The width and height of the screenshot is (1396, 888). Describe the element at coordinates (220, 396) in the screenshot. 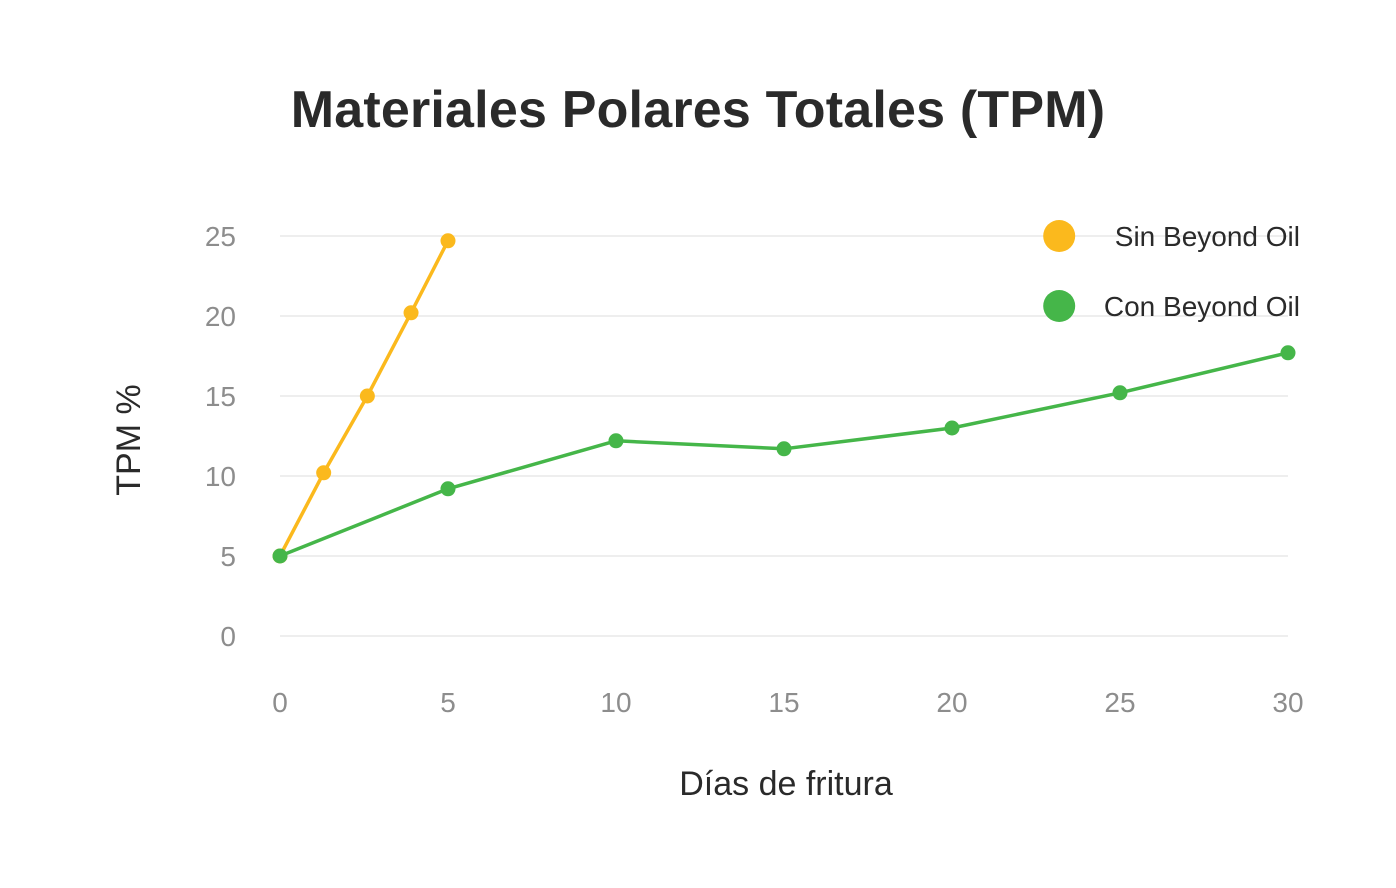

I see `y-tick-label-15: 15` at that location.